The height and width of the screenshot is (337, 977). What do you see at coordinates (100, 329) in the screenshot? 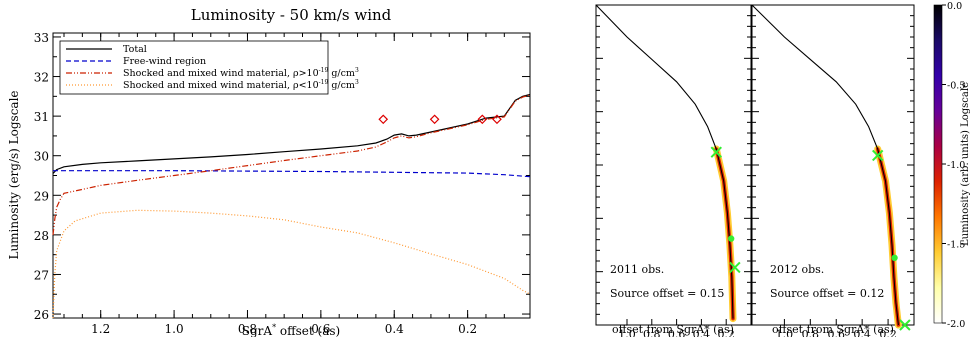
I see `x-tick-label: 1.2` at bounding box center [100, 329].